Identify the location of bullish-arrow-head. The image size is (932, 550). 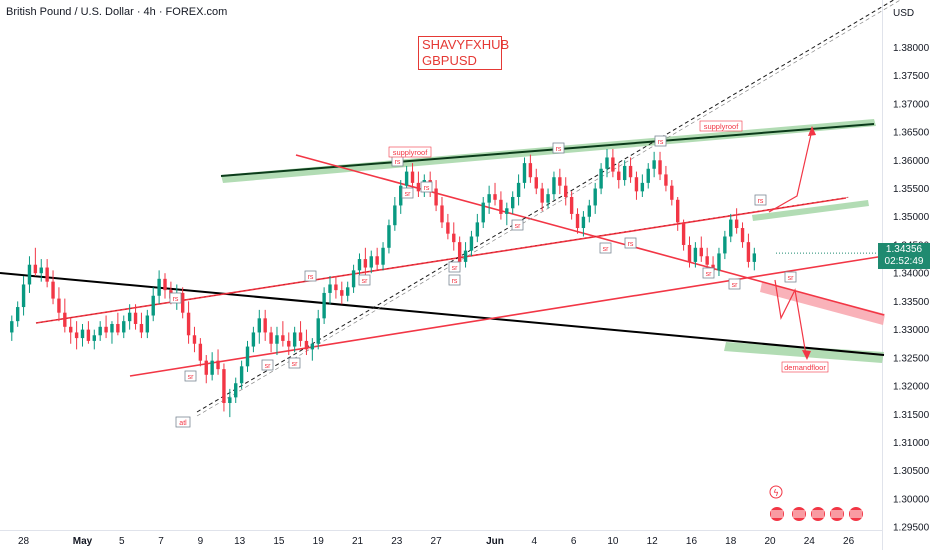
(812, 131).